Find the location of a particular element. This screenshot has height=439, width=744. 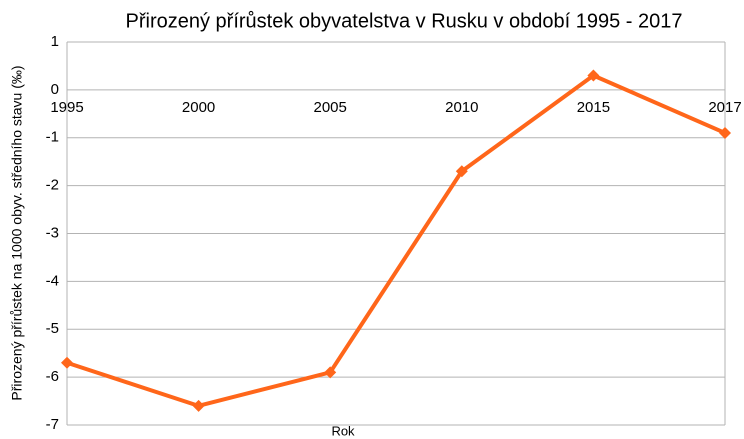

y-tick-label: -1 is located at coordinates (52, 137).